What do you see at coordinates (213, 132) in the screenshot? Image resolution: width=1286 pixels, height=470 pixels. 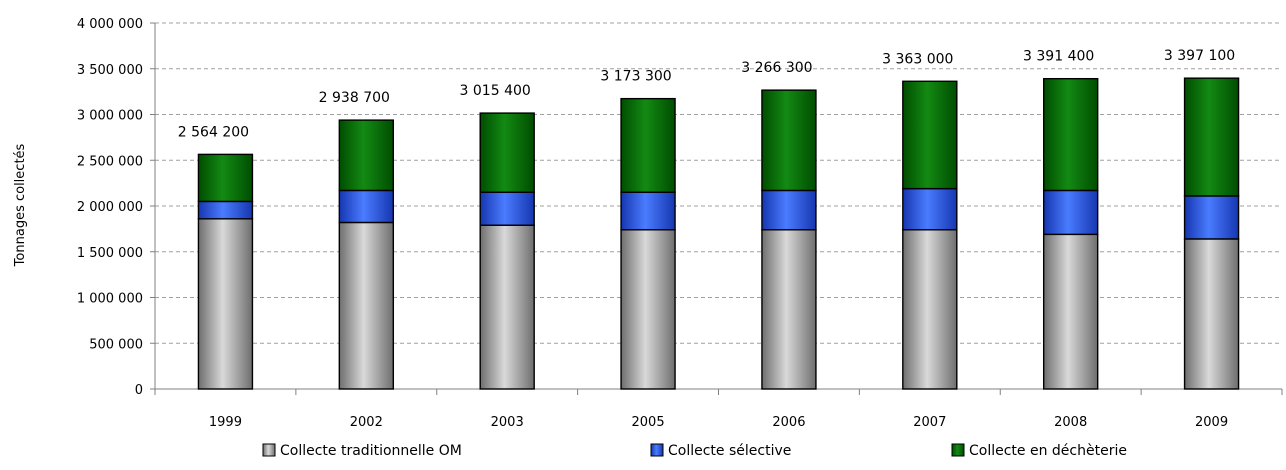 I see `total-data-label: 2 564 200` at bounding box center [213, 132].